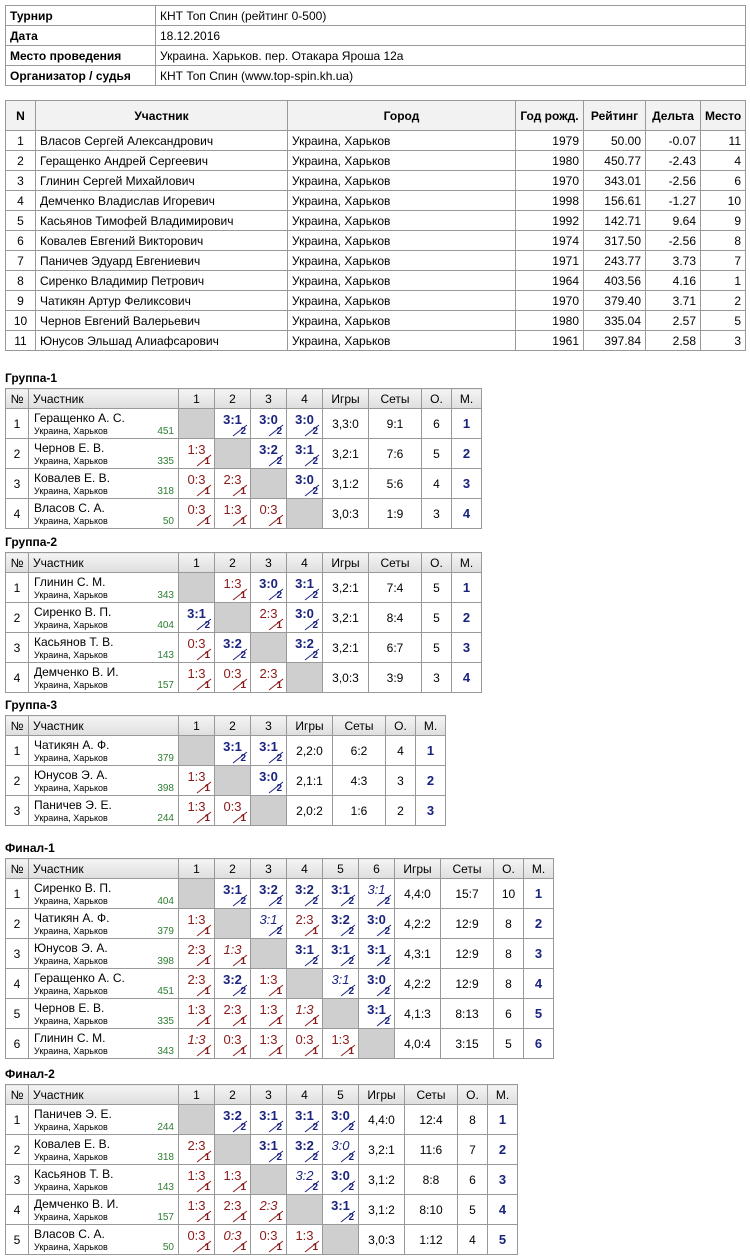 The width and height of the screenshot is (750, 1260). What do you see at coordinates (103, 725) in the screenshot?
I see `column-header: Участник` at bounding box center [103, 725].